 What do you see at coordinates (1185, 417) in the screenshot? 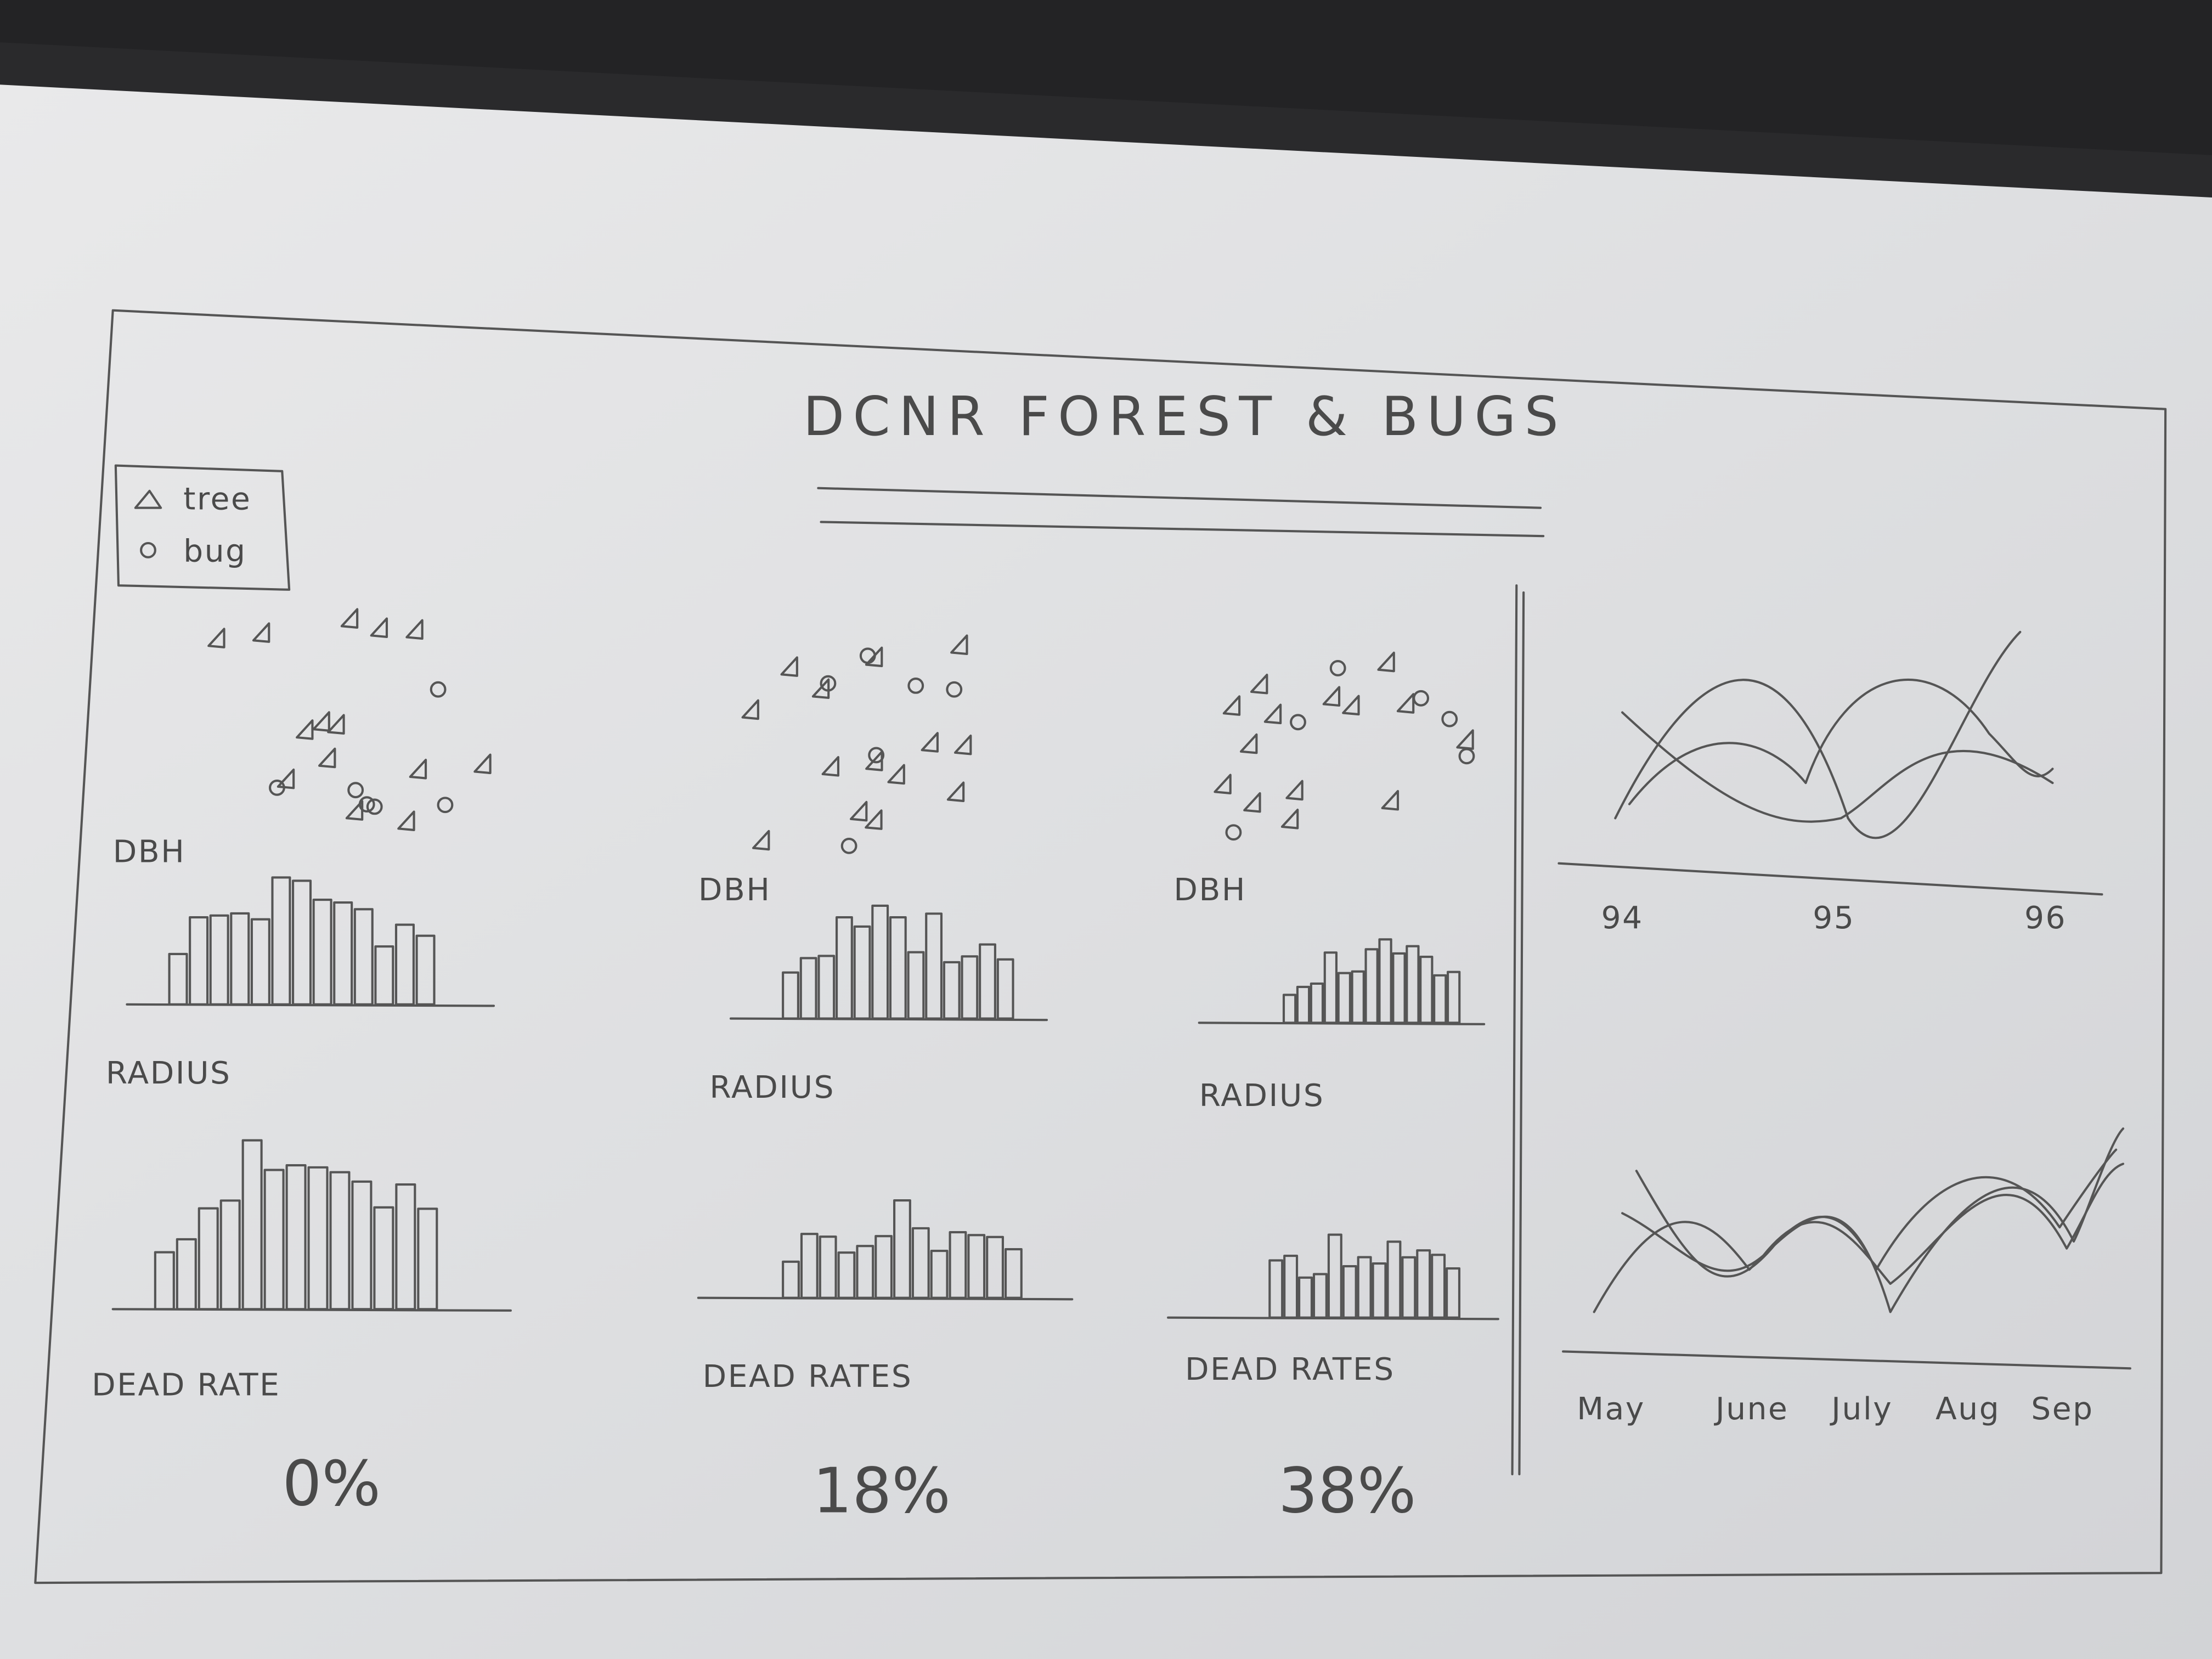
I see `title: DCNR FOREST & BUGS` at bounding box center [1185, 417].